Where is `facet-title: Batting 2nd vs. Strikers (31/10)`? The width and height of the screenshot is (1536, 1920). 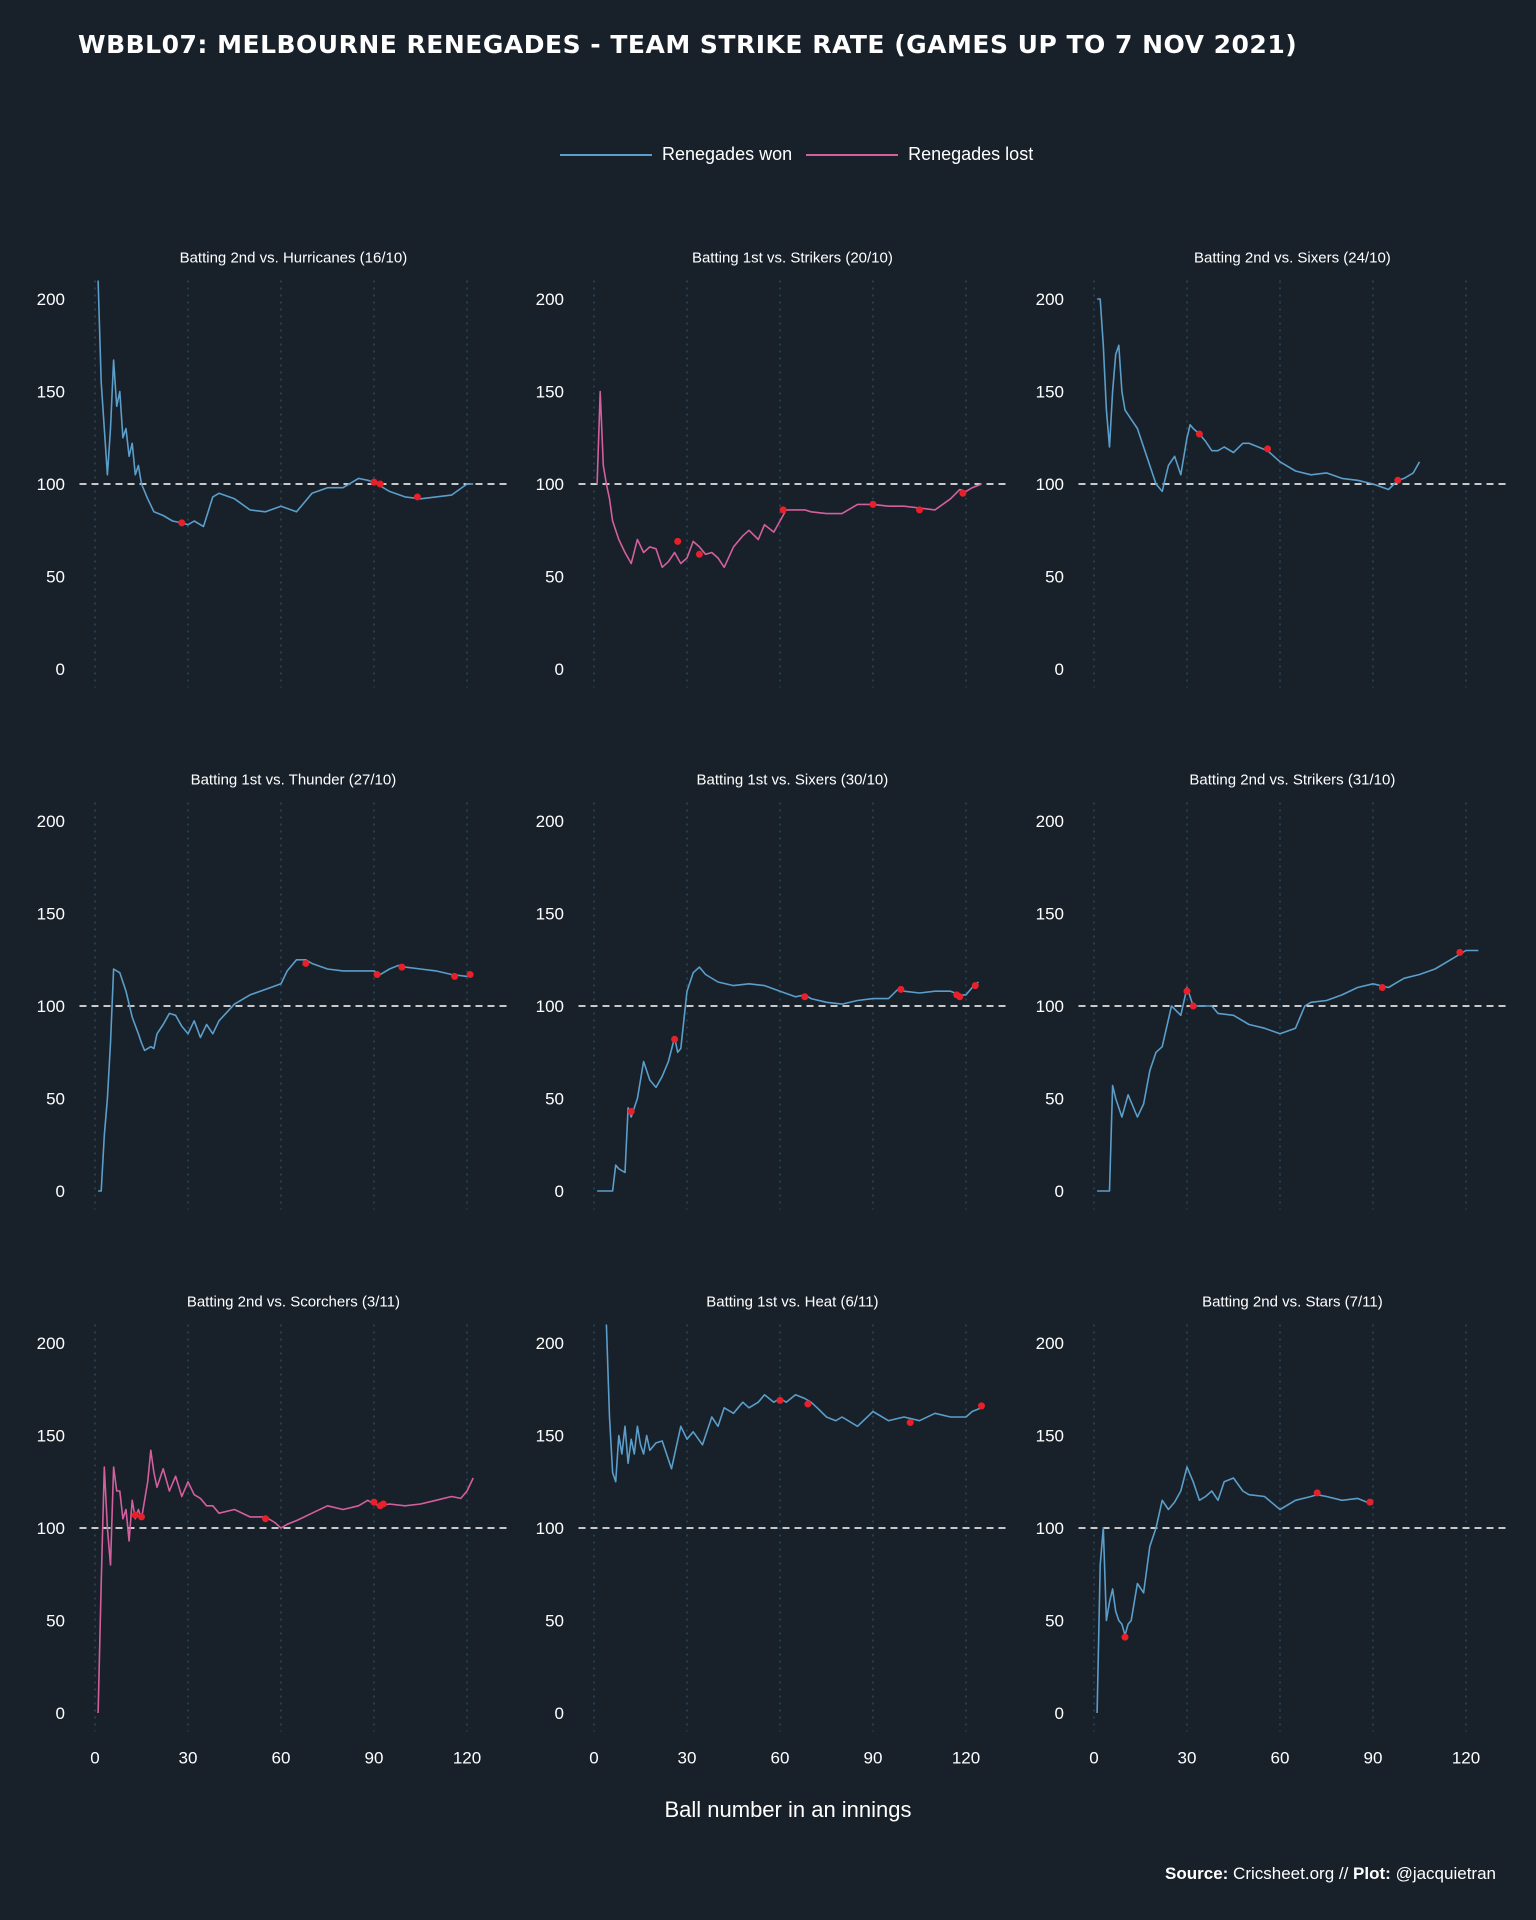
facet-title: Batting 2nd vs. Strikers (31/10) is located at coordinates (1292, 780).